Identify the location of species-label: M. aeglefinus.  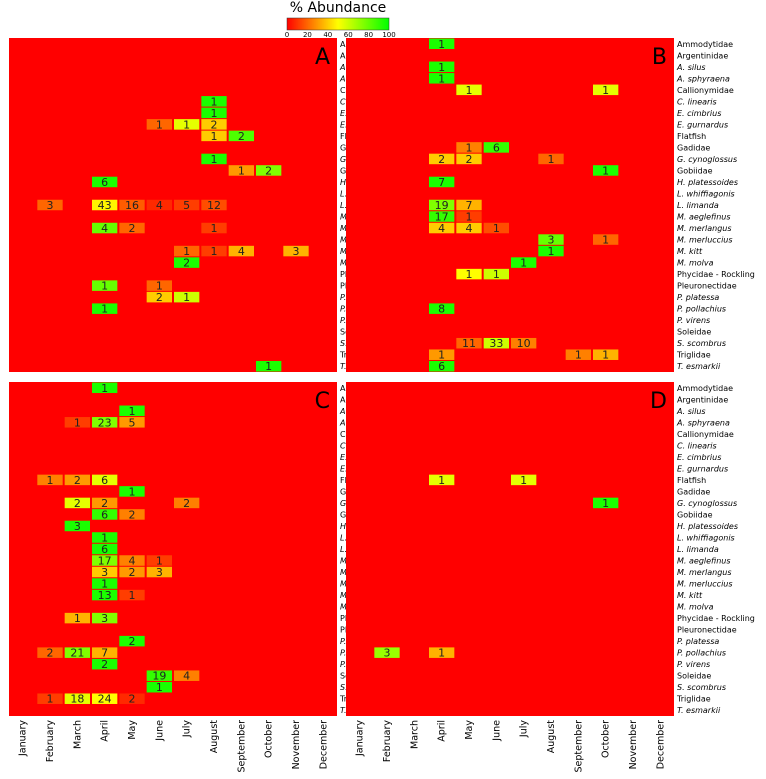
(704, 217).